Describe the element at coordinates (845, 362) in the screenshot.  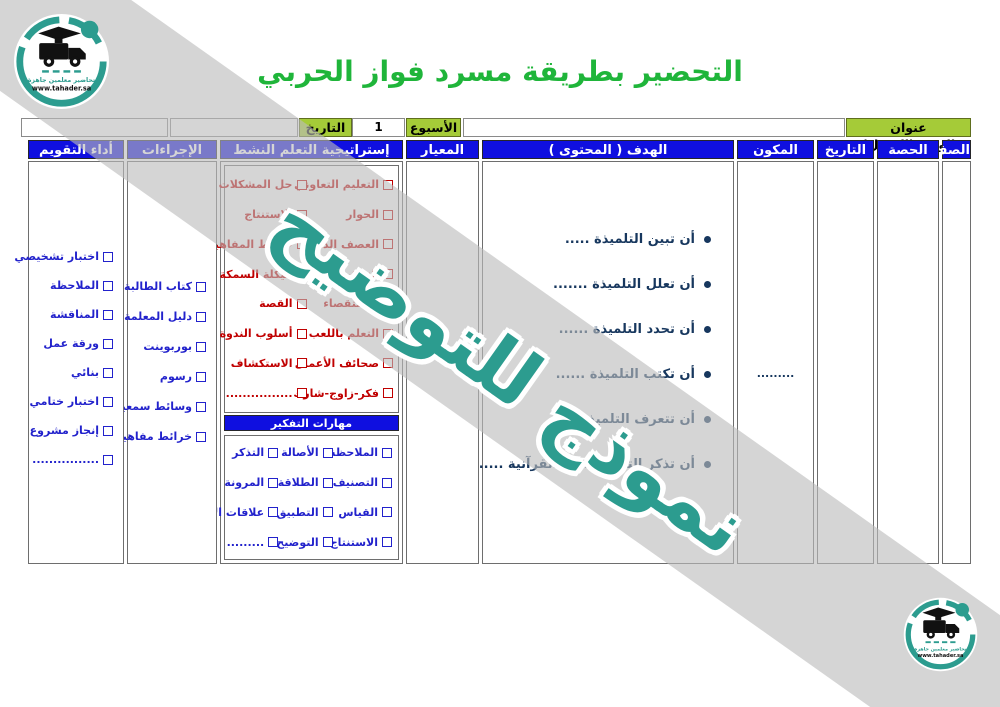
I see `date-cell` at that location.